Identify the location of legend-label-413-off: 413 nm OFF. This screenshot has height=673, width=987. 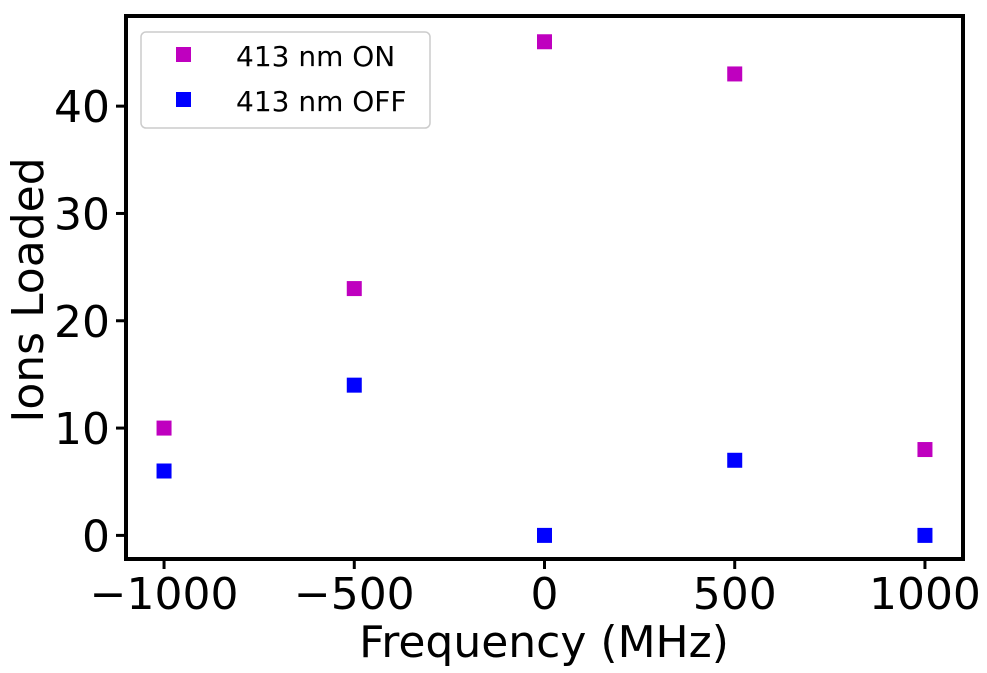
(321, 101).